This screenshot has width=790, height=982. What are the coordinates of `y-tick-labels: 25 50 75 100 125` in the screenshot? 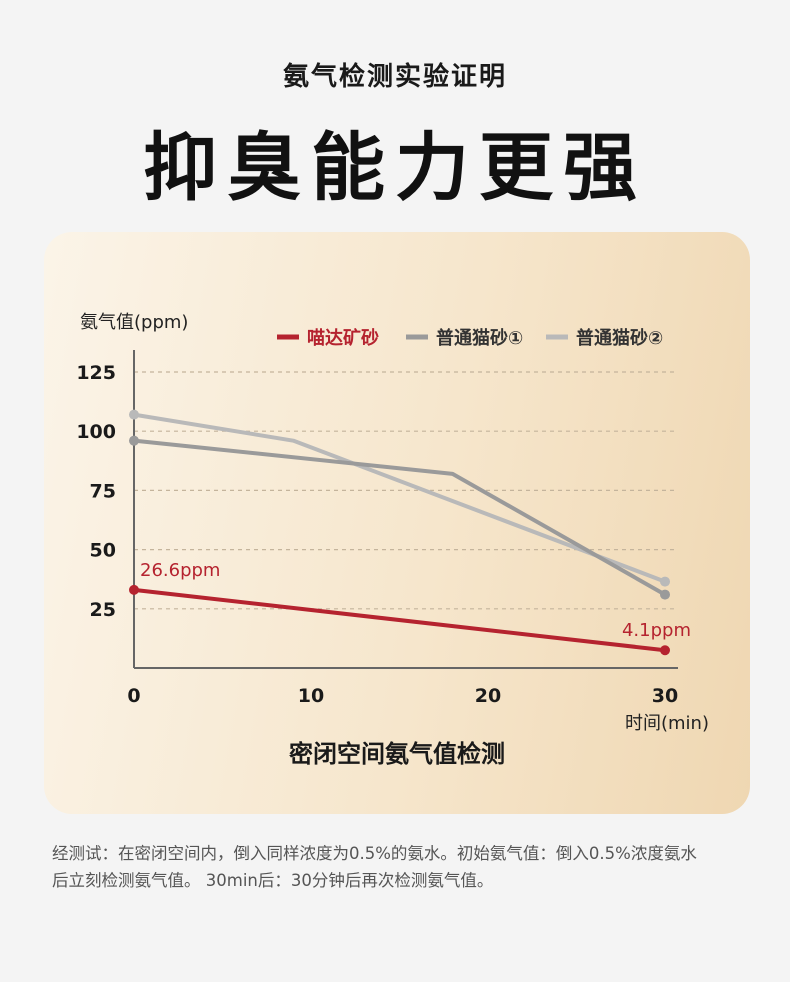 It's located at (96, 491).